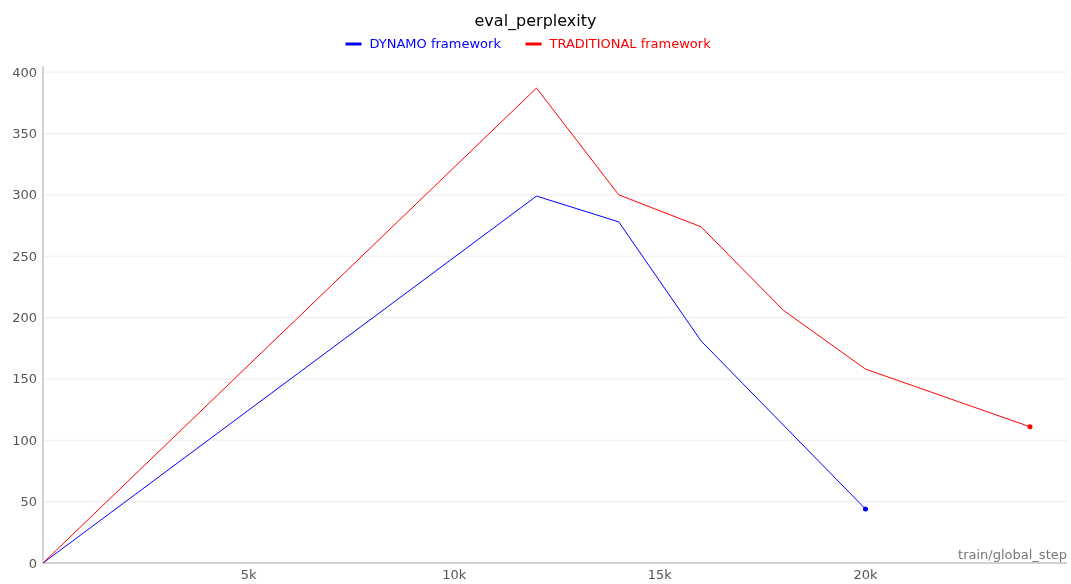 This screenshot has height=584, width=1071. Describe the element at coordinates (865, 574) in the screenshot. I see `x-tick-label: 20k` at that location.